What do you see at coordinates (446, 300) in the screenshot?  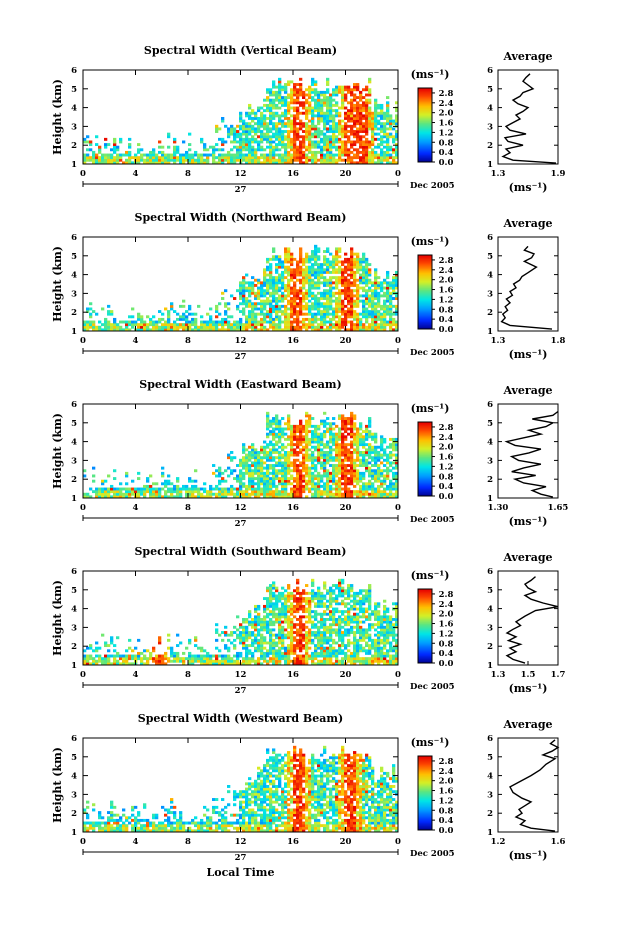 I see `colorbar-tick-label: 1.2` at bounding box center [446, 300].